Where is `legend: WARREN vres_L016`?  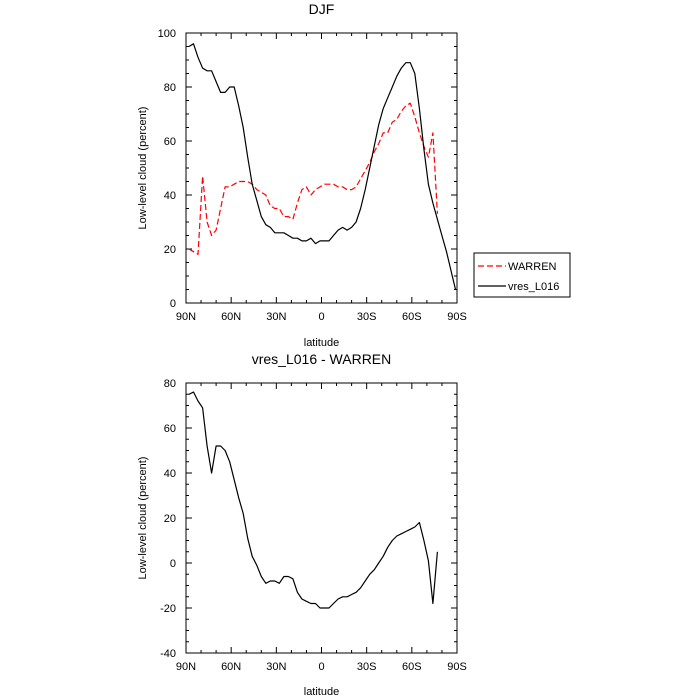 legend: WARREN vres_L016 is located at coordinates (522, 275).